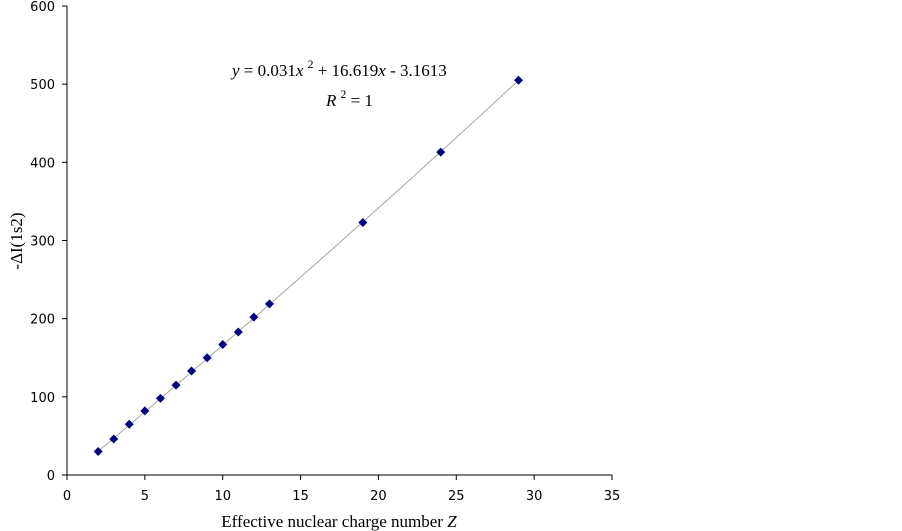 Image resolution: width=902 pixels, height=531 pixels. What do you see at coordinates (310, 64) in the screenshot?
I see `equation-exponent: 2` at bounding box center [310, 64].